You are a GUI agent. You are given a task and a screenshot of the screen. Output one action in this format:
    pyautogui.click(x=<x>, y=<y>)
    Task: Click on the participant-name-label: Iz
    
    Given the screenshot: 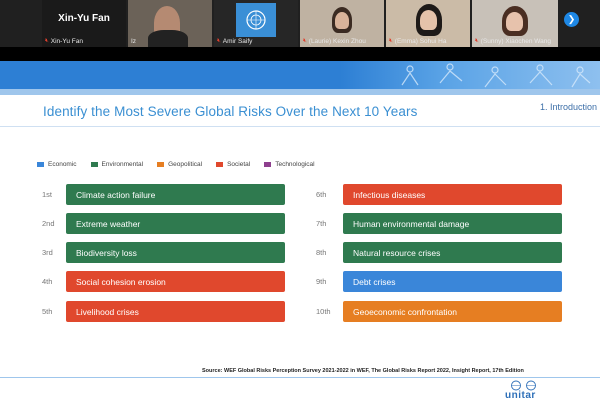 What is the action you would take?
    pyautogui.click(x=133, y=41)
    